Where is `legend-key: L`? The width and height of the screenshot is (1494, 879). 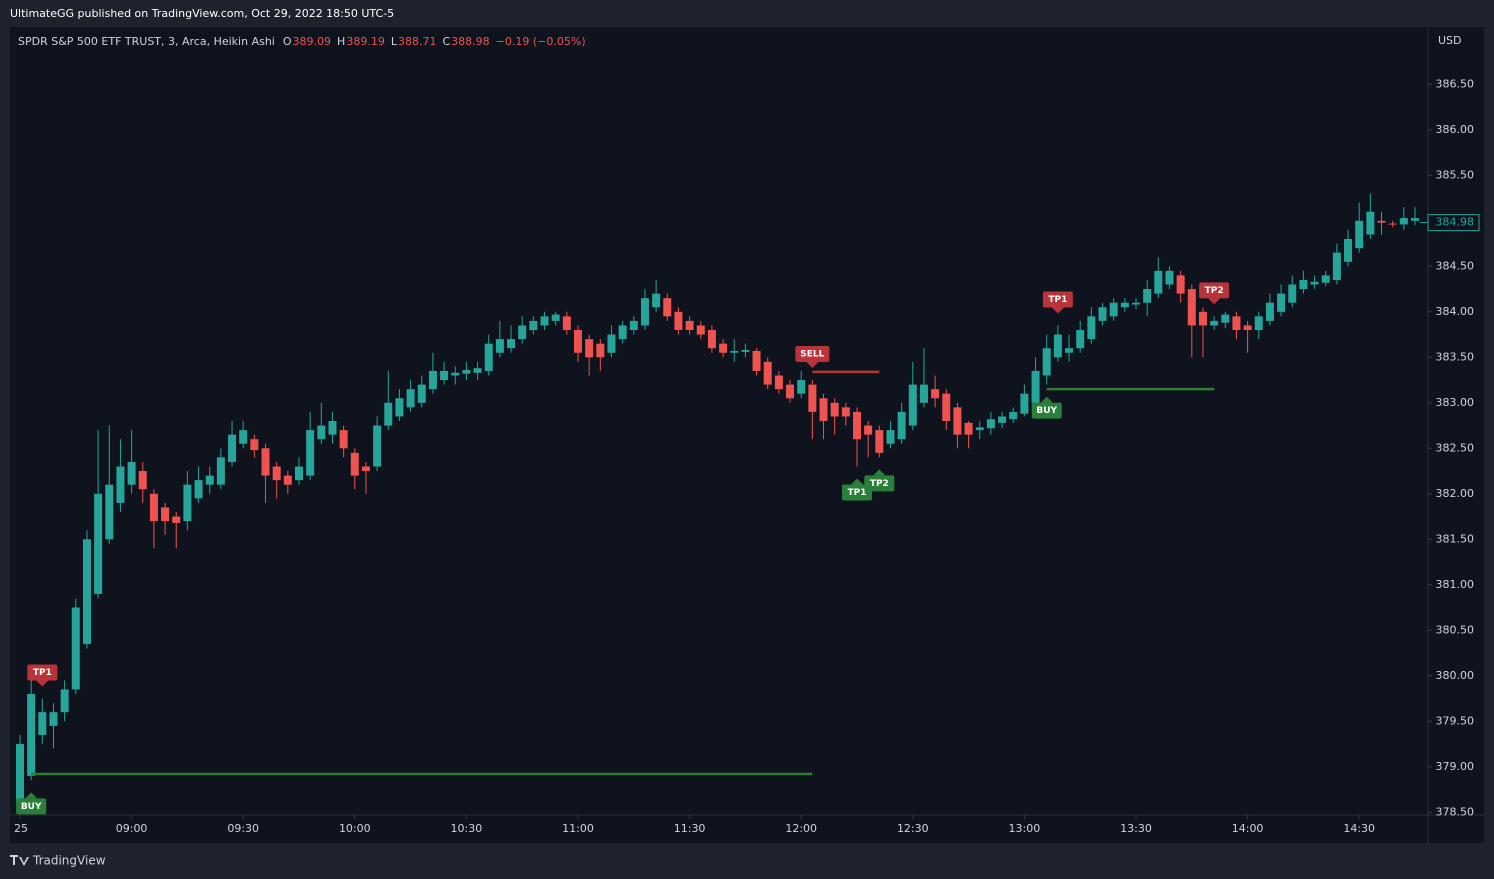
legend-key: L is located at coordinates (394, 41).